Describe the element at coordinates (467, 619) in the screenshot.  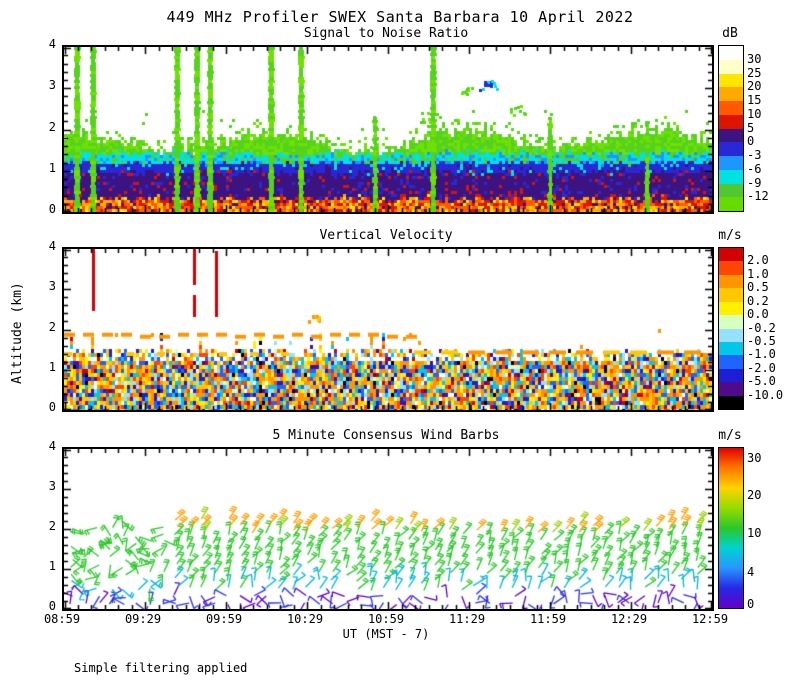
I see `x-tick-label: 11:29` at that location.